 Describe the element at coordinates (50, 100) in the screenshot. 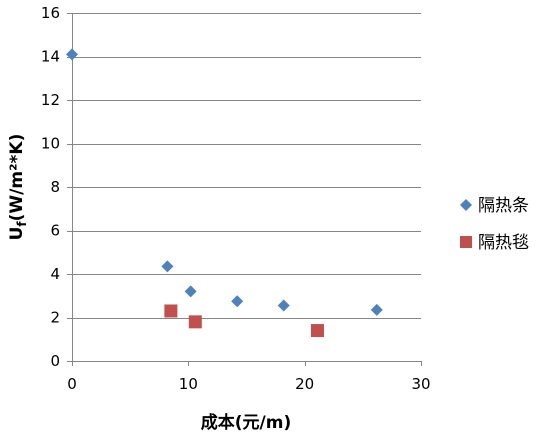

I see `y-tick-label-12: 12` at that location.